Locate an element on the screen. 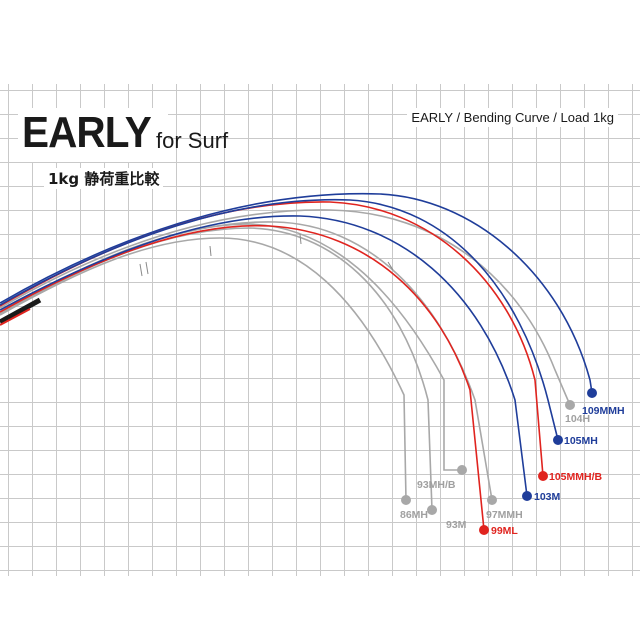 The image size is (640, 640). label-99ml: 99ML is located at coordinates (504, 531).